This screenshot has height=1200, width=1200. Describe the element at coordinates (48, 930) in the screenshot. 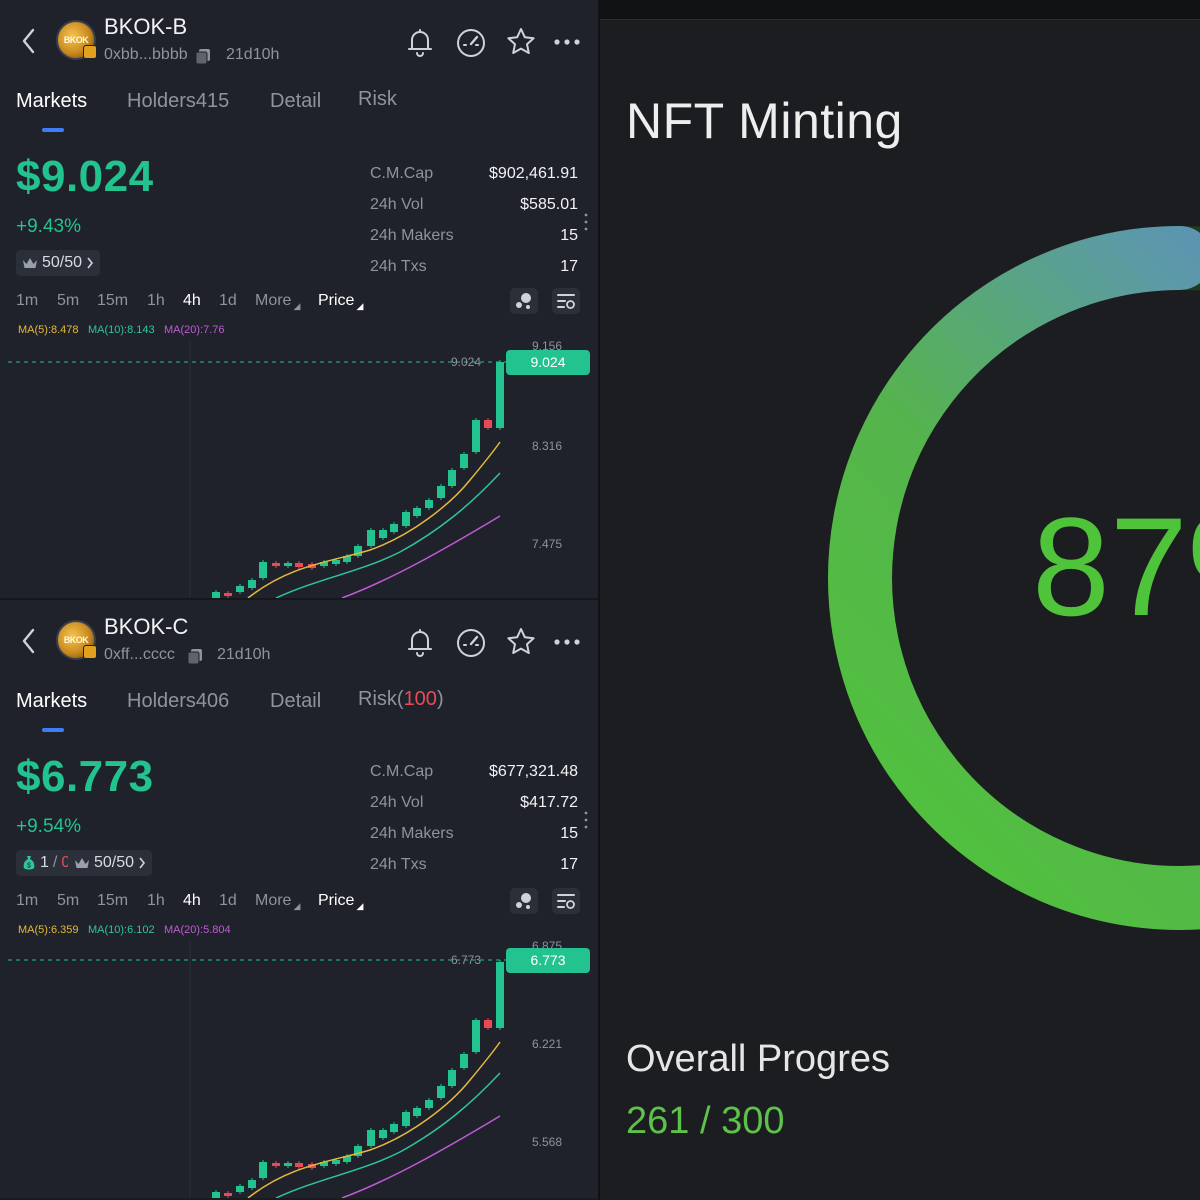

I see `ma5-label: MA(5):6.359` at that location.